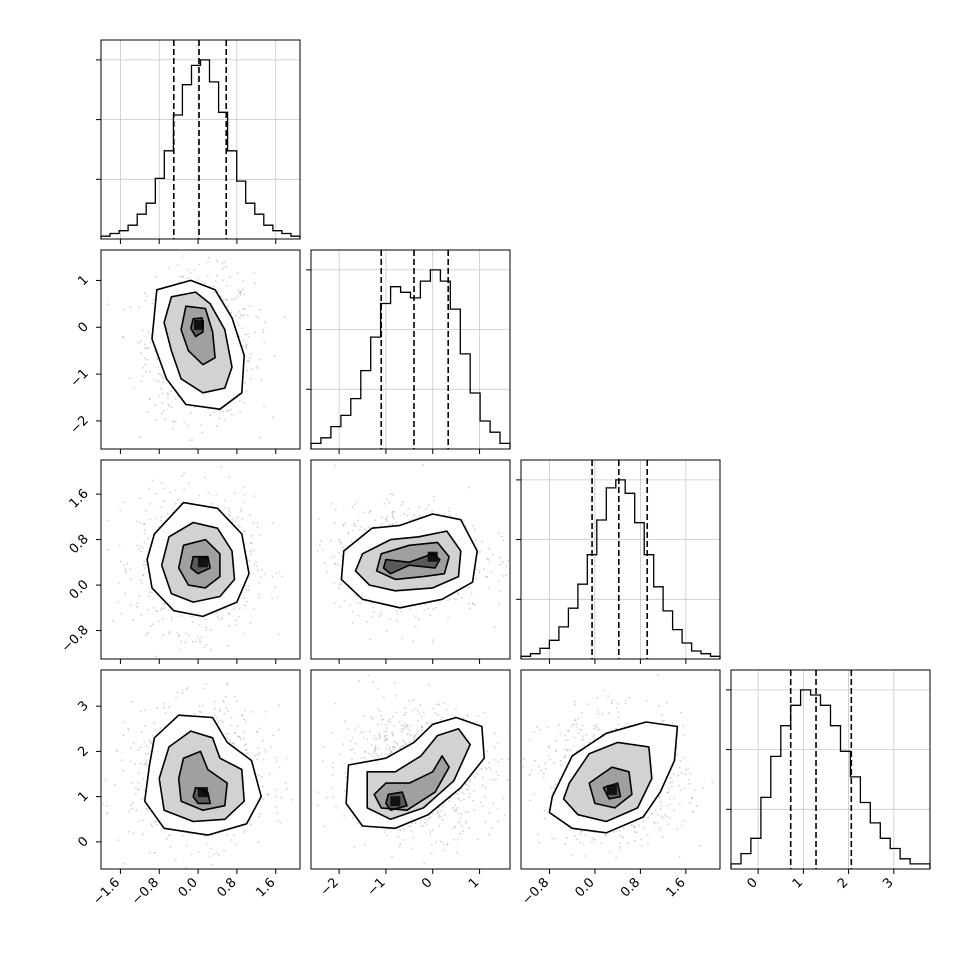 Image resolution: width=970 pixels, height=970 pixels. I want to click on density-fill, so click(411, 563).